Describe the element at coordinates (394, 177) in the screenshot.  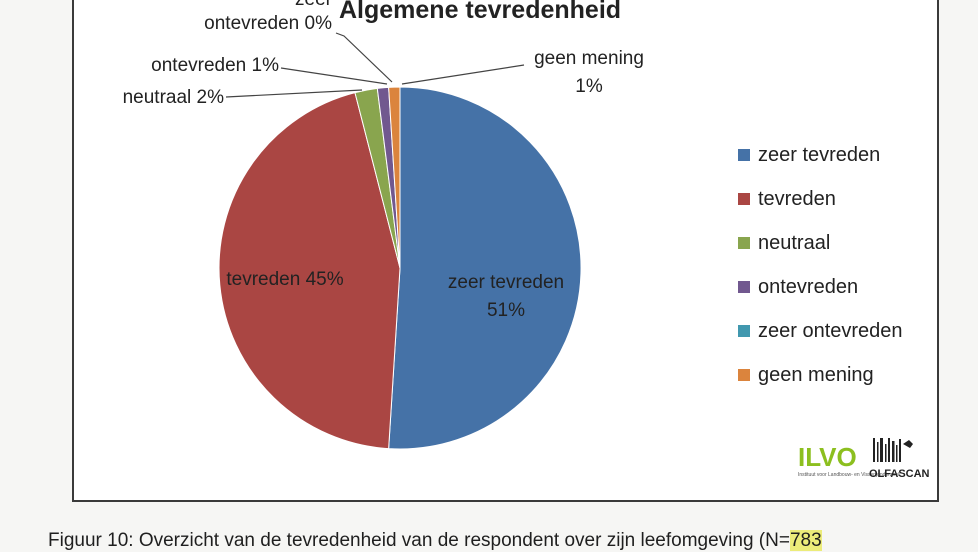
I see `pie-slice-geen-mening` at that location.